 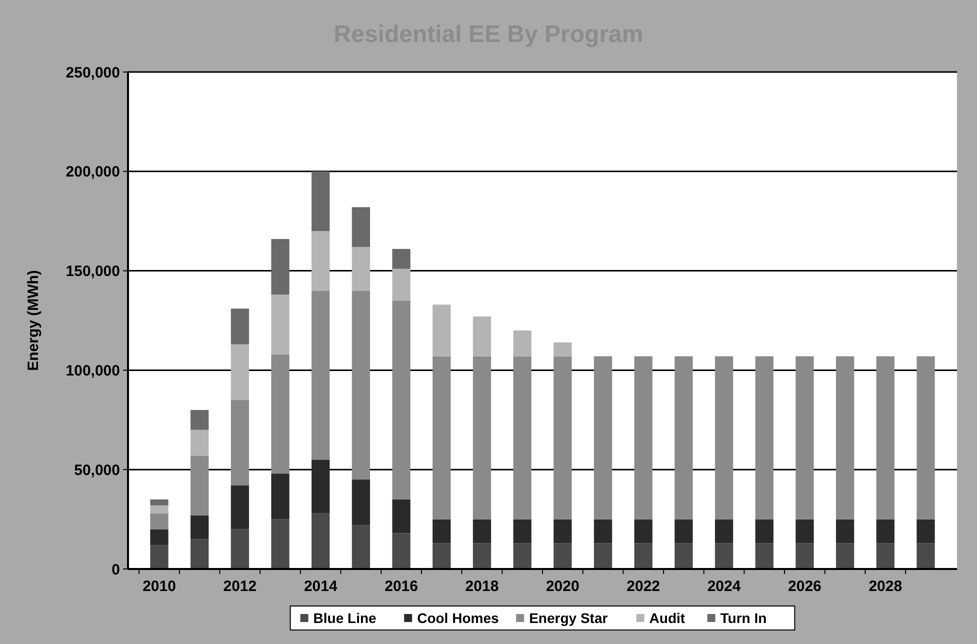 I want to click on y-tick-label: 200,000, so click(x=93, y=172).